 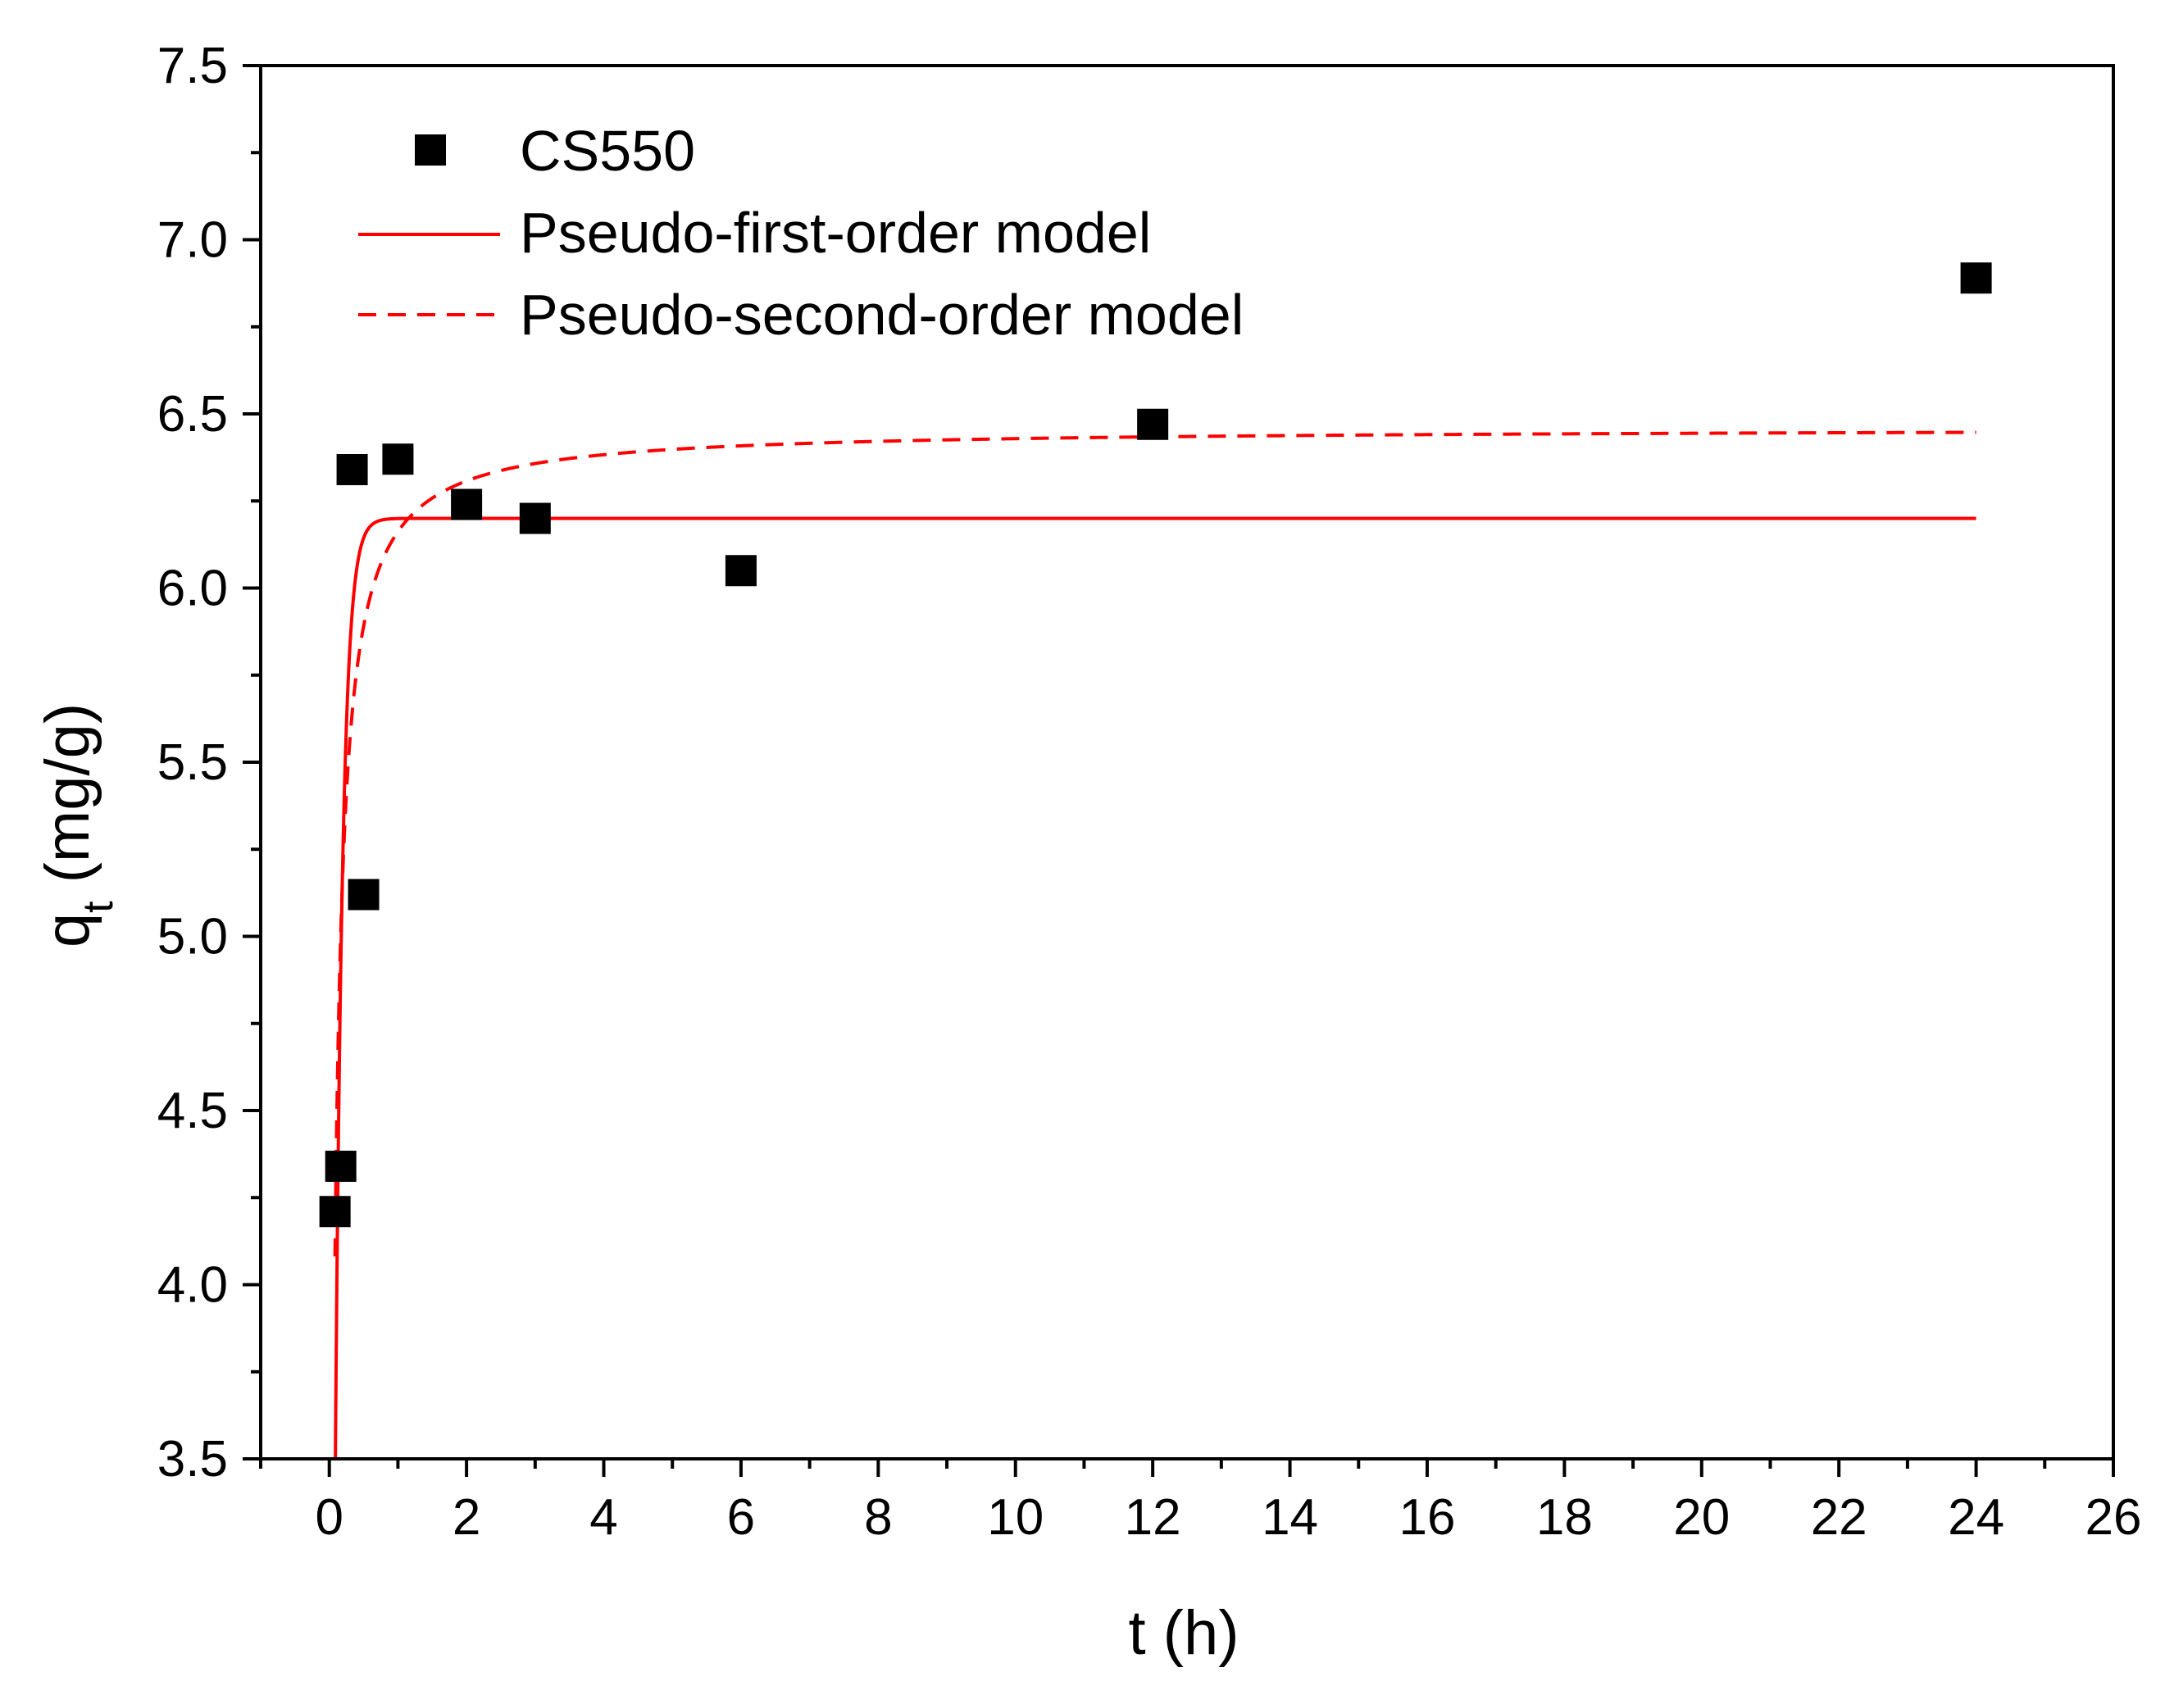 What do you see at coordinates (193, 1459) in the screenshot?
I see `y-tick-label: 3.5` at bounding box center [193, 1459].